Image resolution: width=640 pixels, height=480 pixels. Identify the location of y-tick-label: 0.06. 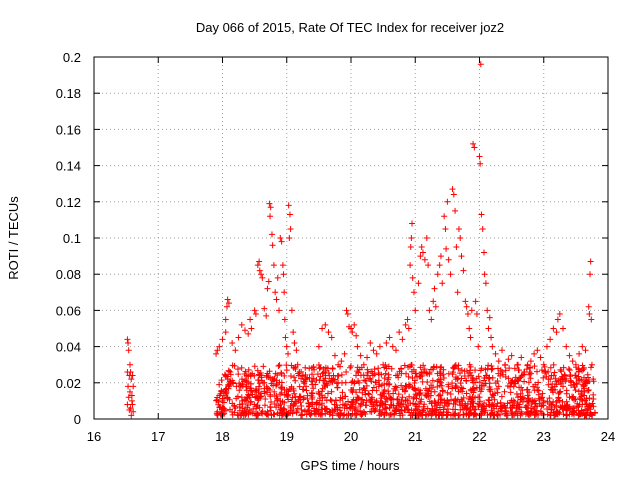
(68, 310).